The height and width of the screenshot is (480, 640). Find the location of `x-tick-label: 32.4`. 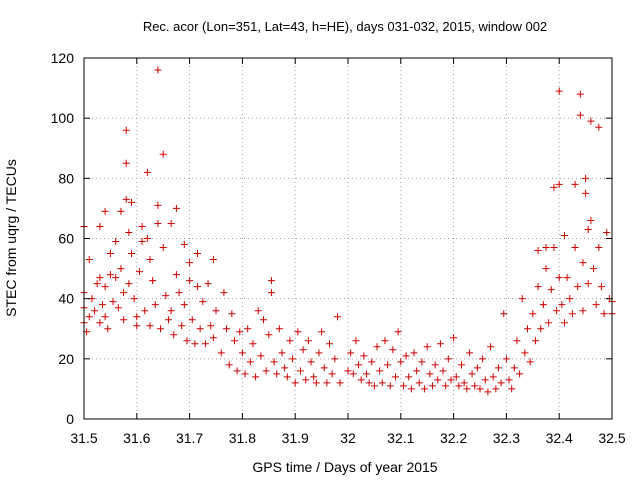

x-tick-label: 32.4 is located at coordinates (559, 438).